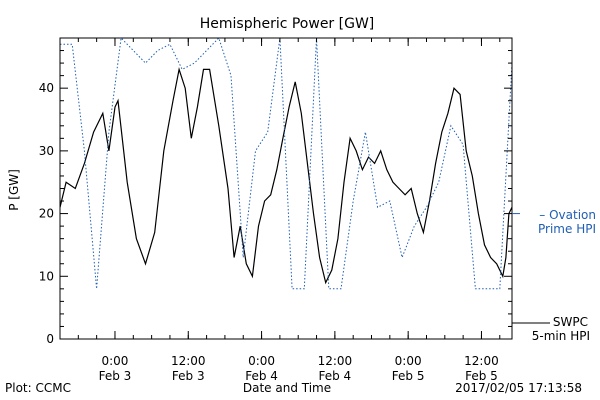 The height and width of the screenshot is (400, 600). What do you see at coordinates (50, 339) in the screenshot?
I see `y-tick-label: 0` at bounding box center [50, 339].